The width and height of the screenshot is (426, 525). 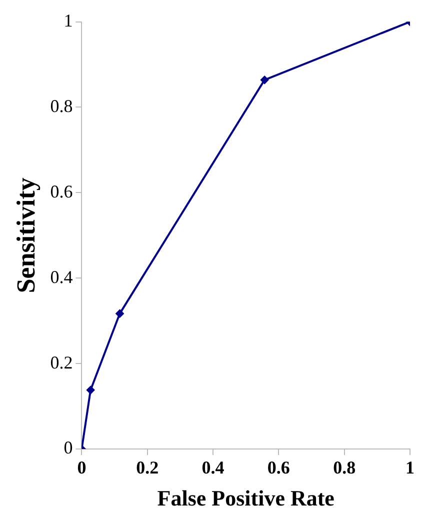 What do you see at coordinates (278, 467) in the screenshot?
I see `x-tick-label: 0.6` at bounding box center [278, 467].